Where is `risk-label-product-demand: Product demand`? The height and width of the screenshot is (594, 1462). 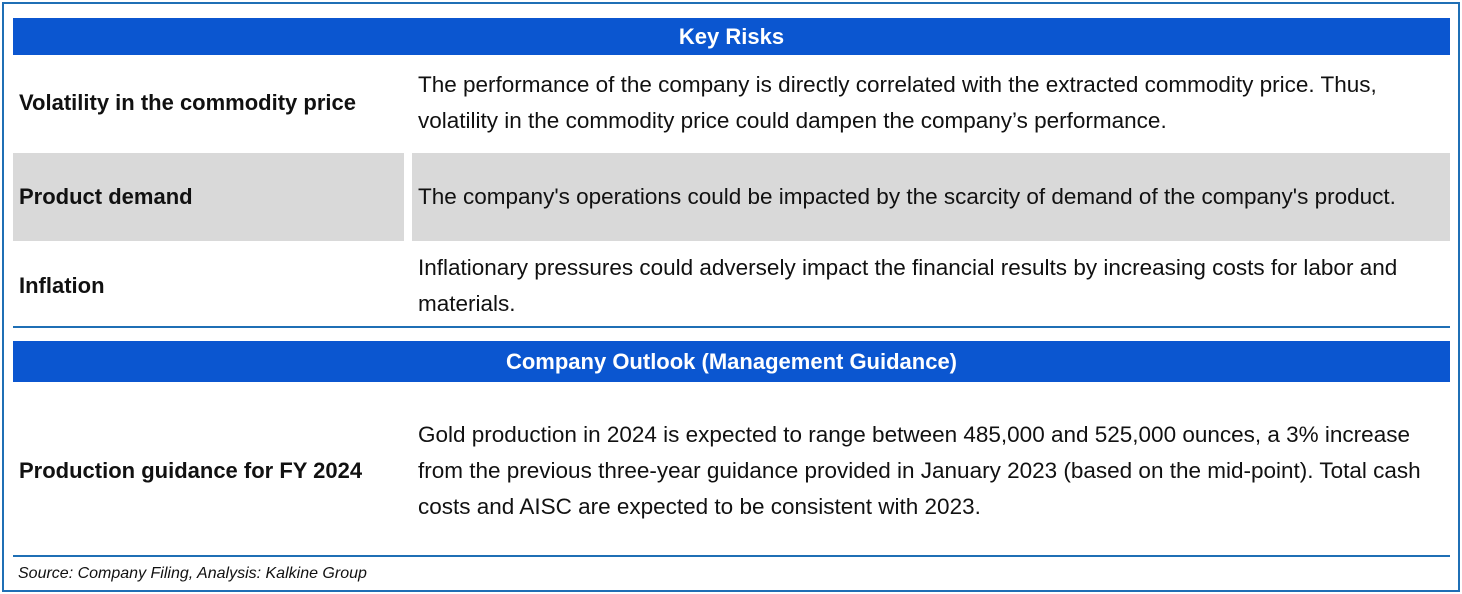 risk-label-product-demand: Product demand is located at coordinates (208, 197).